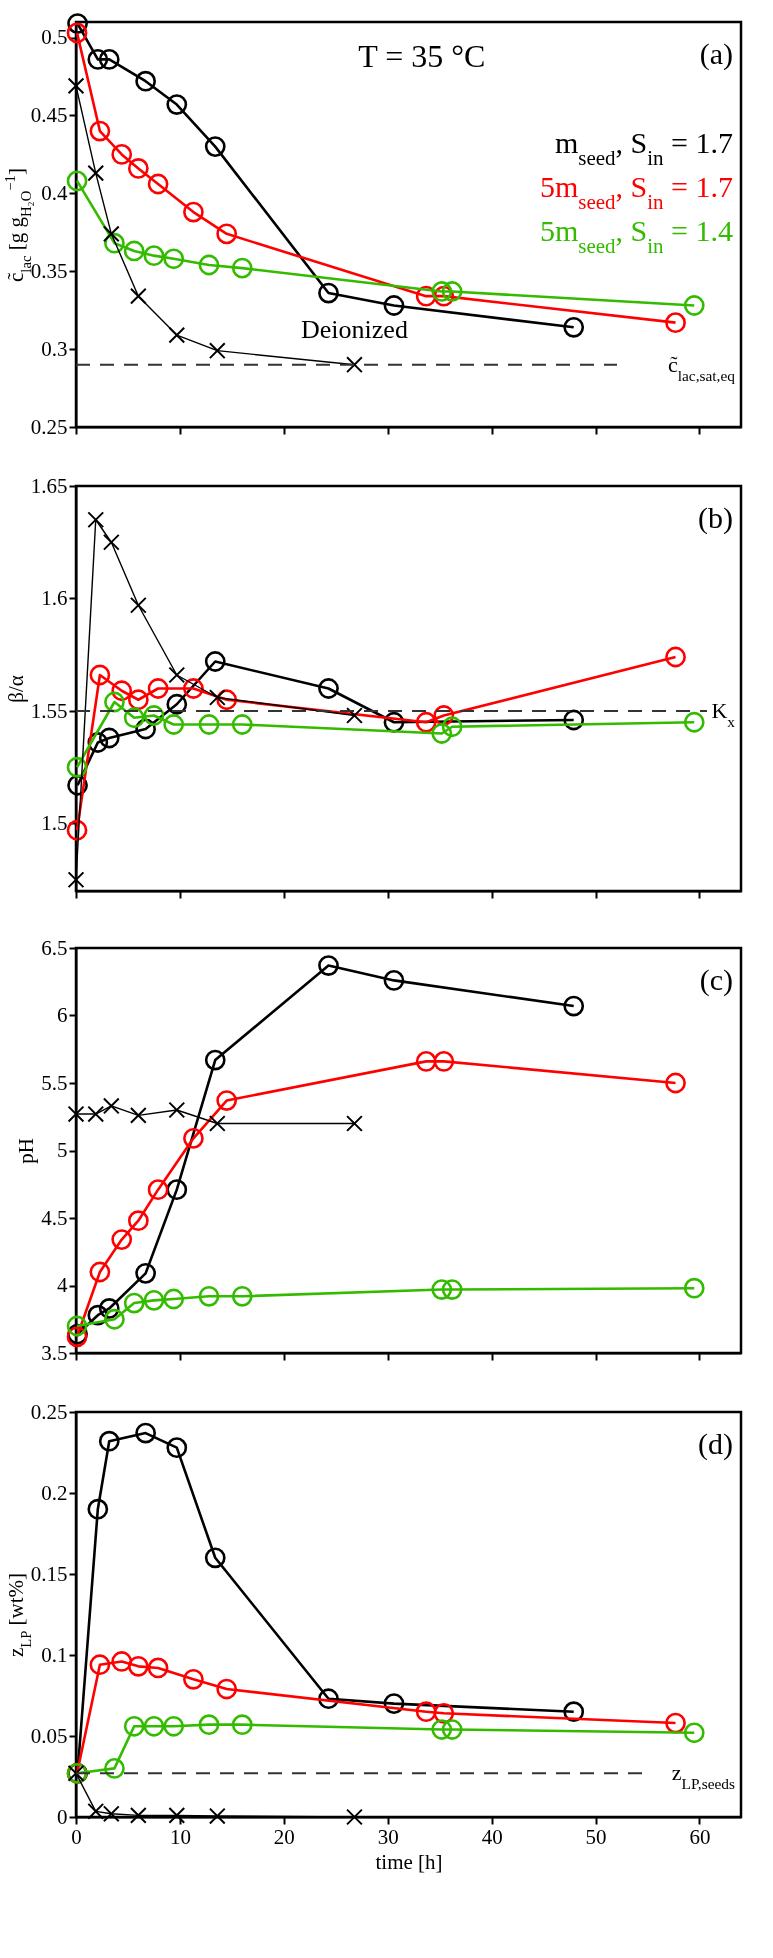  I want to click on ref-line-label: c̃$_{lac,sat,eq}$, so click(701, 367).